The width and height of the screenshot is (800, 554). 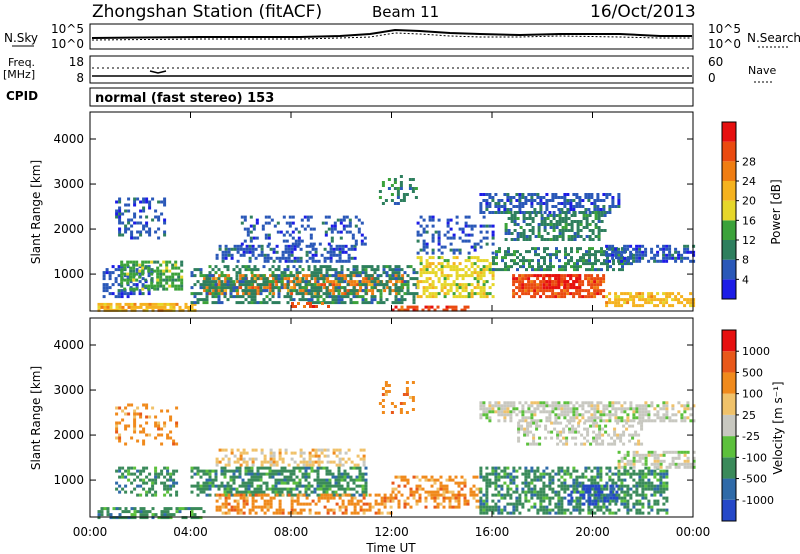 I want to click on date-label: 16/Oct/2013, so click(x=643, y=12).